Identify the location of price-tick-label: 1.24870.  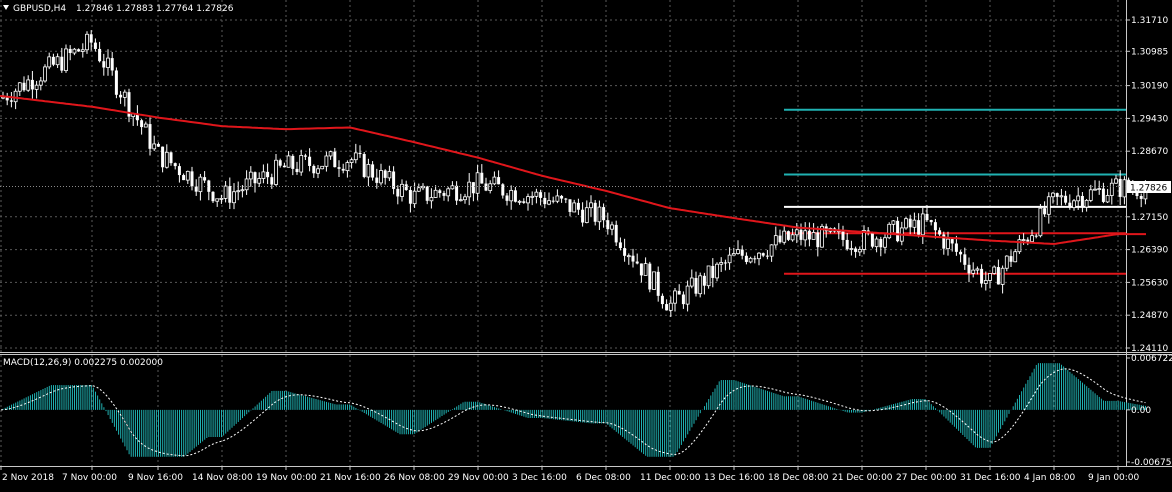
(1149, 316).